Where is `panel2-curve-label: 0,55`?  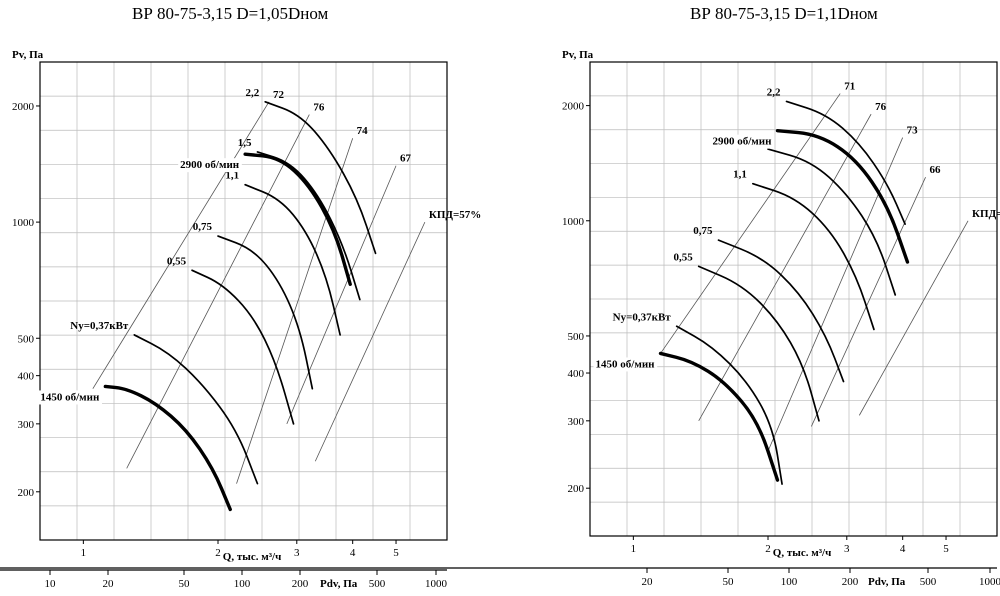
panel2-curve-label: 0,55 is located at coordinates (683, 257).